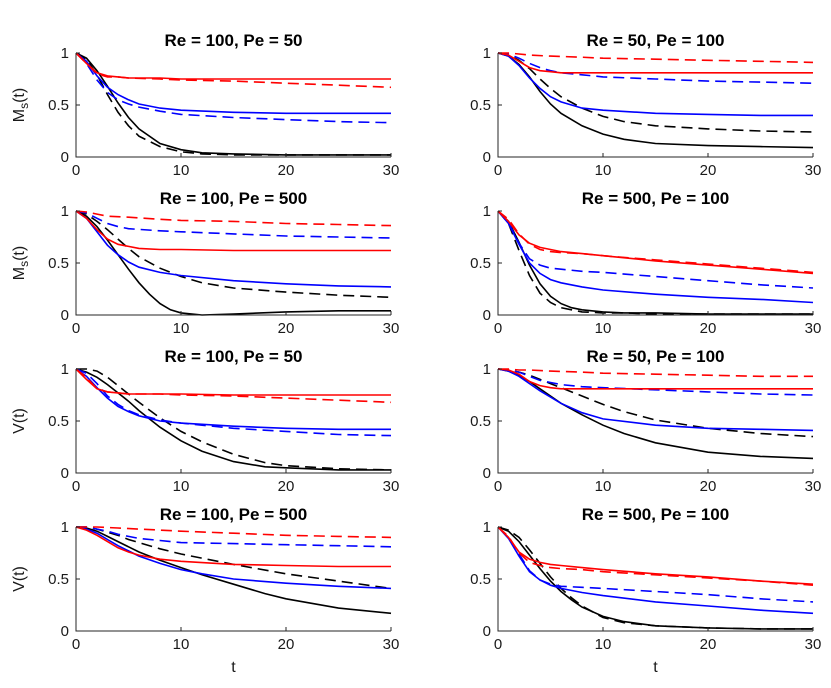 Image resolution: width=831 pixels, height=688 pixels. I want to click on panel-1: Re = 100, Pe = 50 0 10 20 30 0 0.5 1 Ms(t), so click(205, 105).